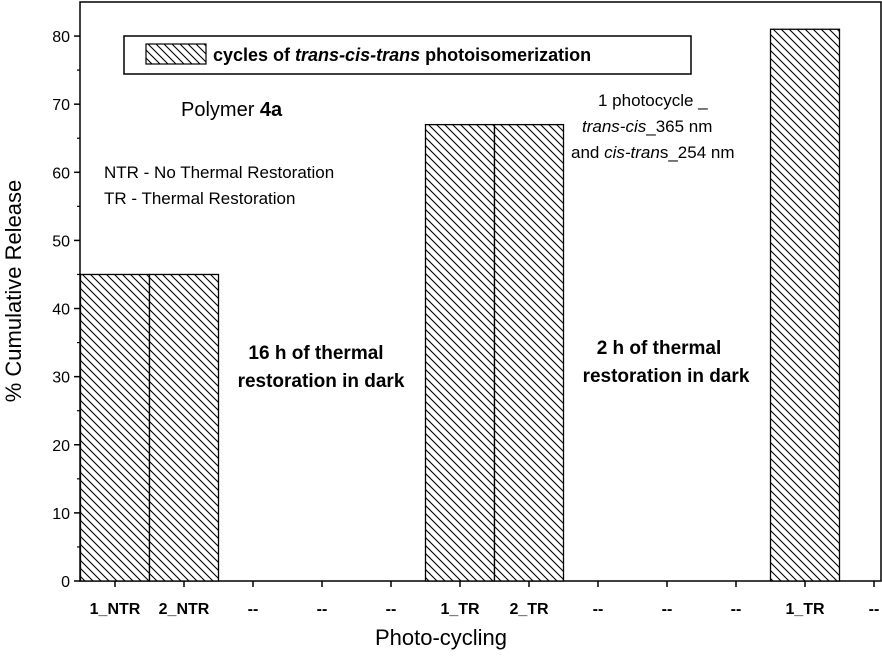 This screenshot has width=882, height=659. I want to click on photocycle-line2: trans-cis_365 nm, so click(647, 126).